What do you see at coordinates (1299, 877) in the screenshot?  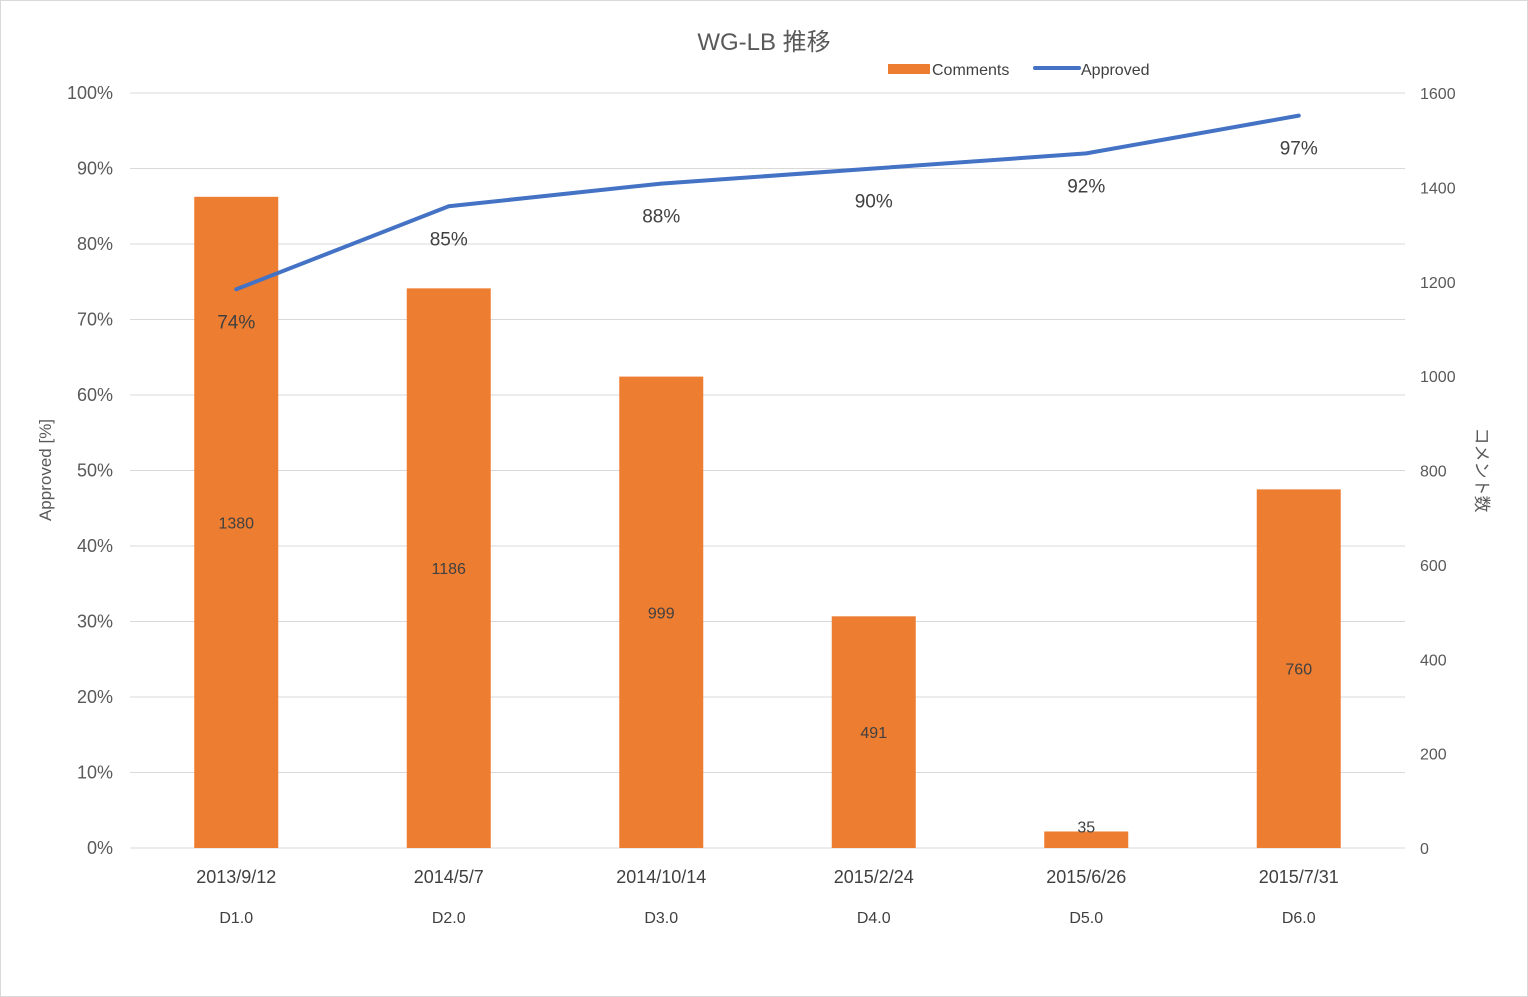 I see `category-date-label: 2015/7/31` at bounding box center [1299, 877].